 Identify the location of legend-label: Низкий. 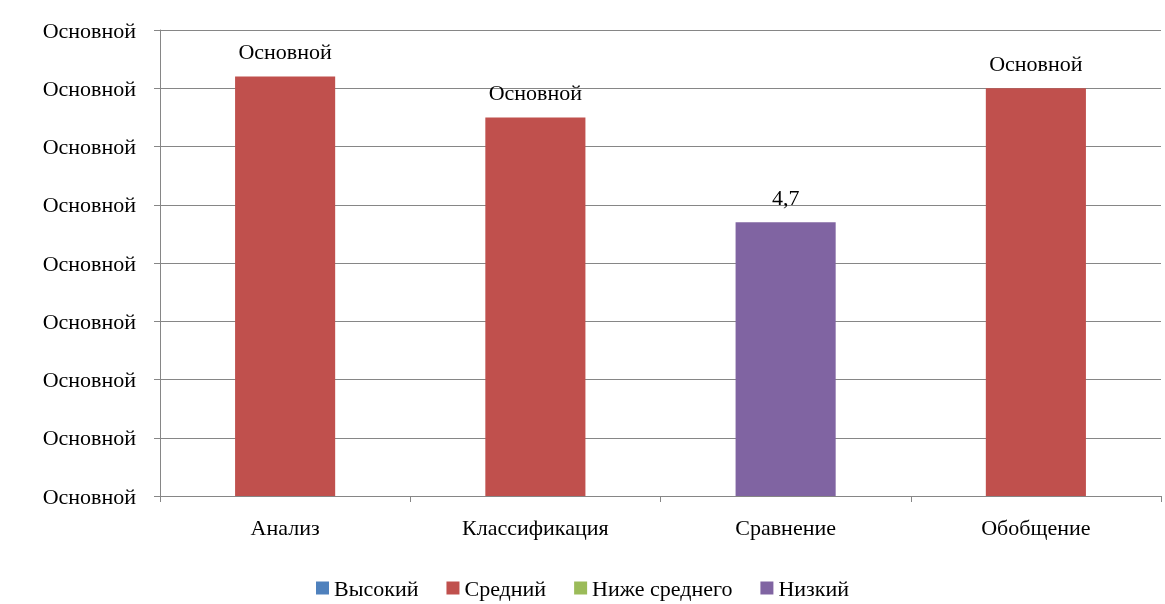
(814, 588).